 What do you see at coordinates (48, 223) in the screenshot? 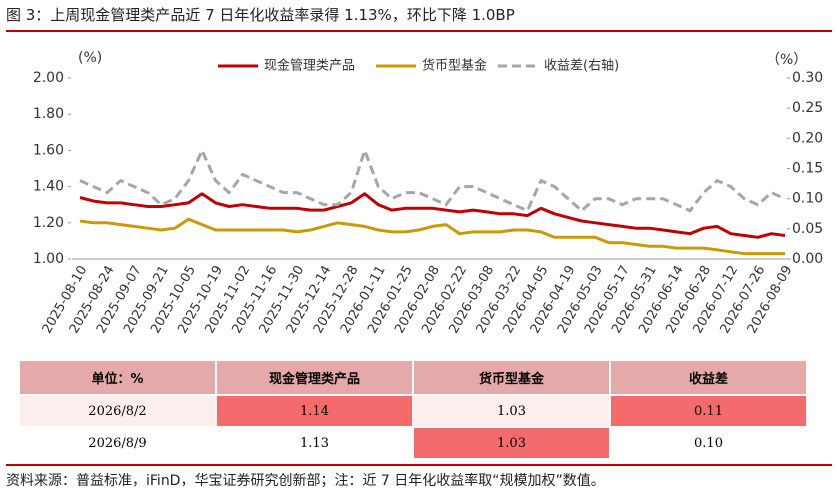
I see `y-tick-label: 1.20` at bounding box center [48, 223].